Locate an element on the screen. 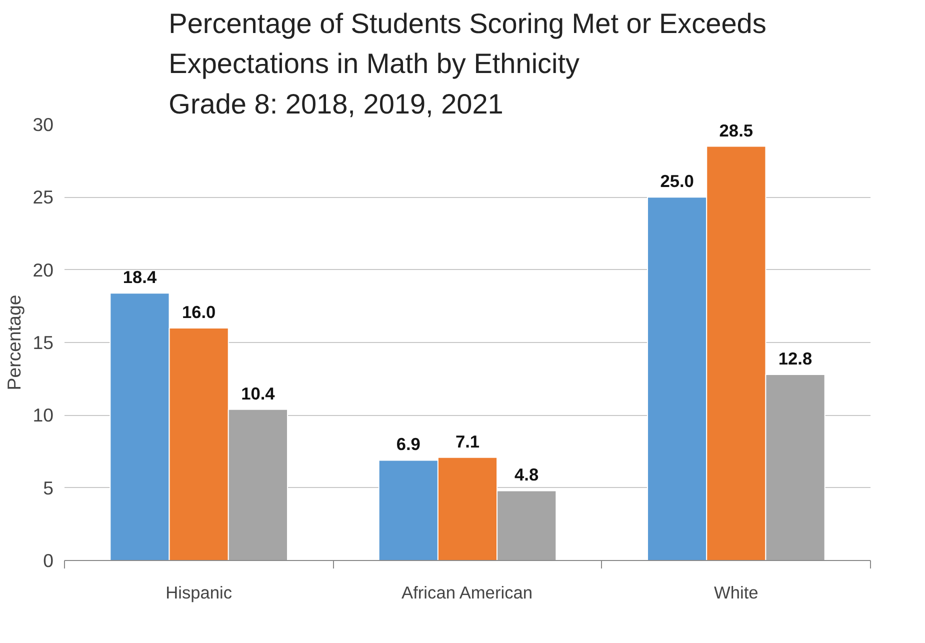  y-tick-label: 30 is located at coordinates (43, 124).